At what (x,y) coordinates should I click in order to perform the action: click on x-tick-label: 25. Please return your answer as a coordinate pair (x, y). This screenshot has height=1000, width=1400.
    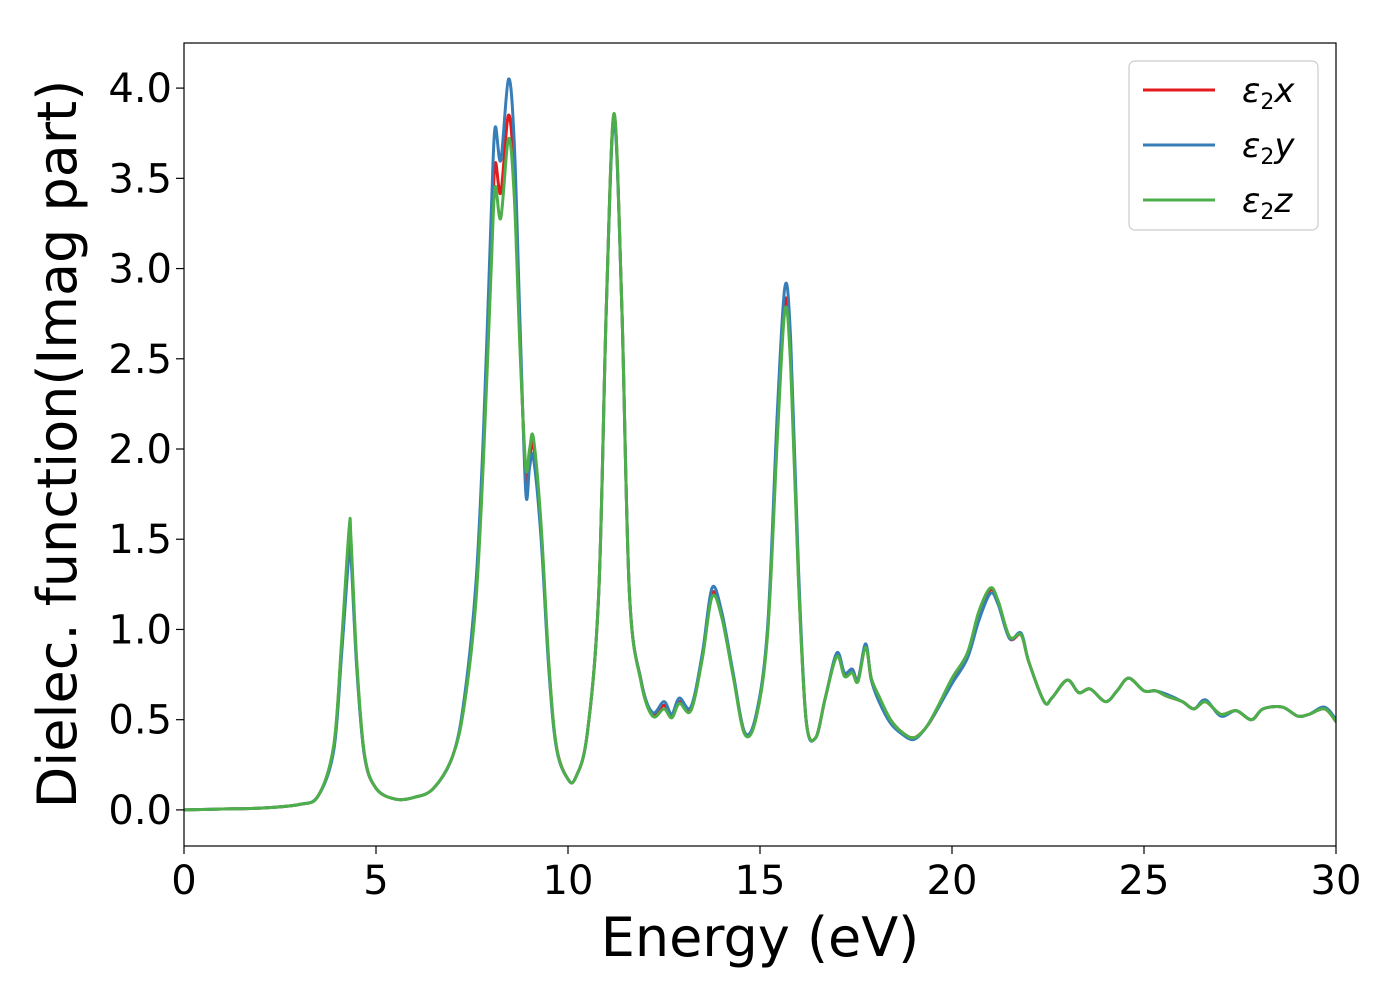
    Looking at the image, I should click on (1144, 881).